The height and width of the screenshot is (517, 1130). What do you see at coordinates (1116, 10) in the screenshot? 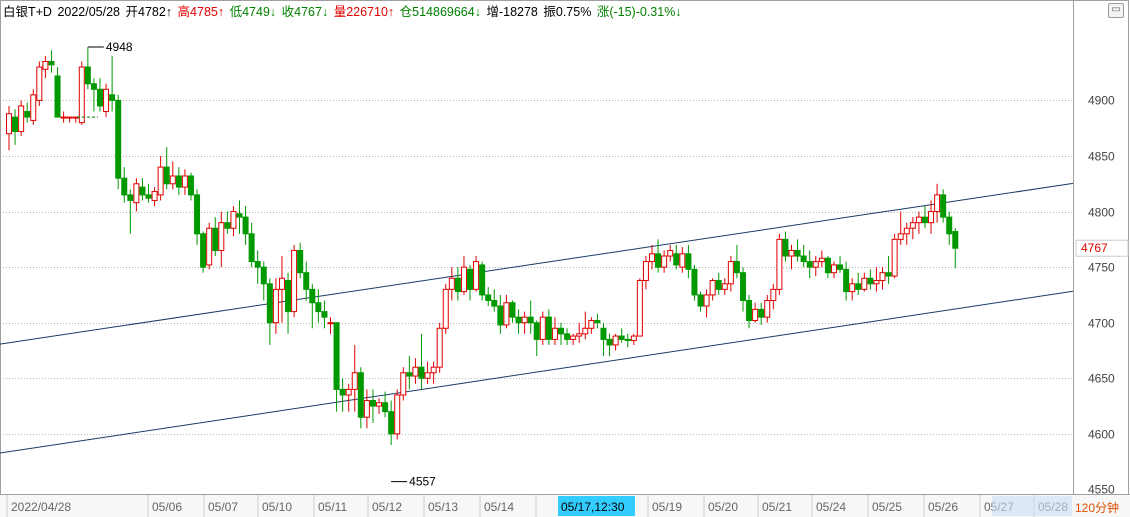
I see `settings-icon: ▭` at bounding box center [1116, 10].